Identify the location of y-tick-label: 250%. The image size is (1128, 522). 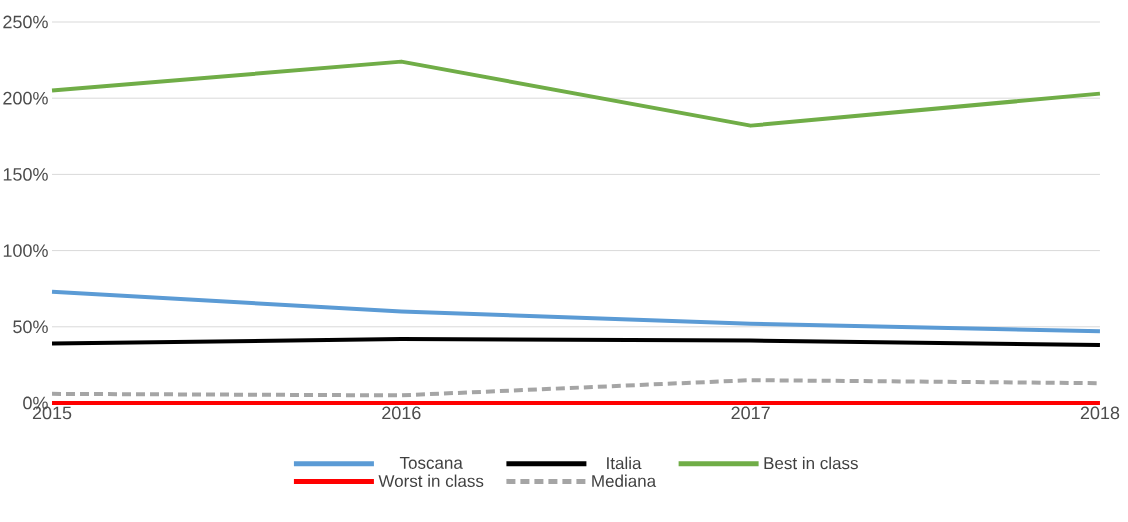
(25, 22).